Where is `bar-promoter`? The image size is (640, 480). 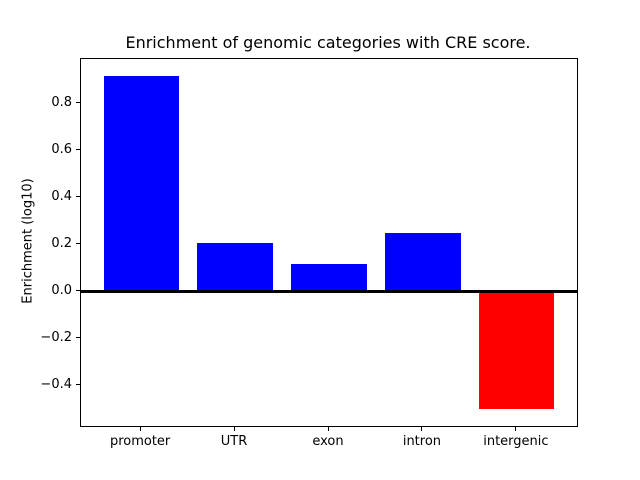
bar-promoter is located at coordinates (141, 183).